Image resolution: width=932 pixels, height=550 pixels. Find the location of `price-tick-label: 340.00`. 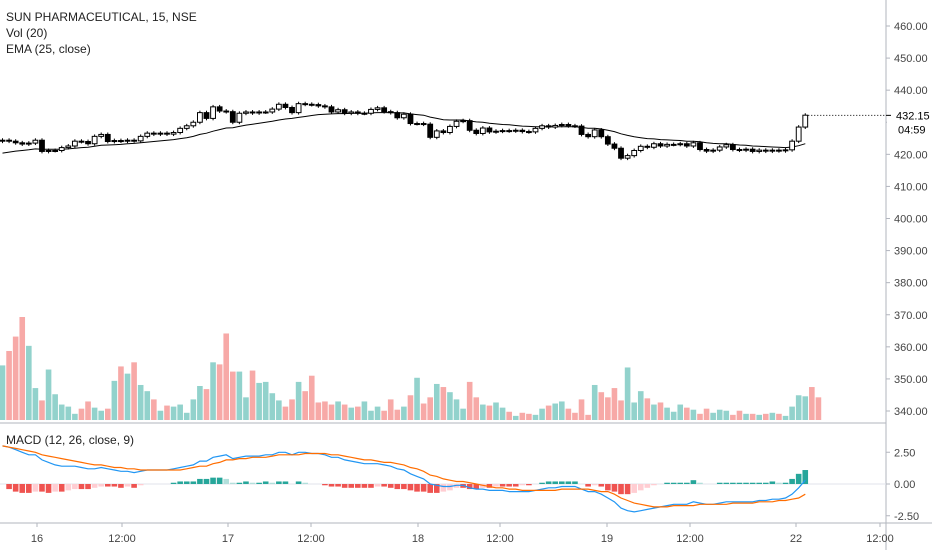

price-tick-label: 340.00 is located at coordinates (911, 412).